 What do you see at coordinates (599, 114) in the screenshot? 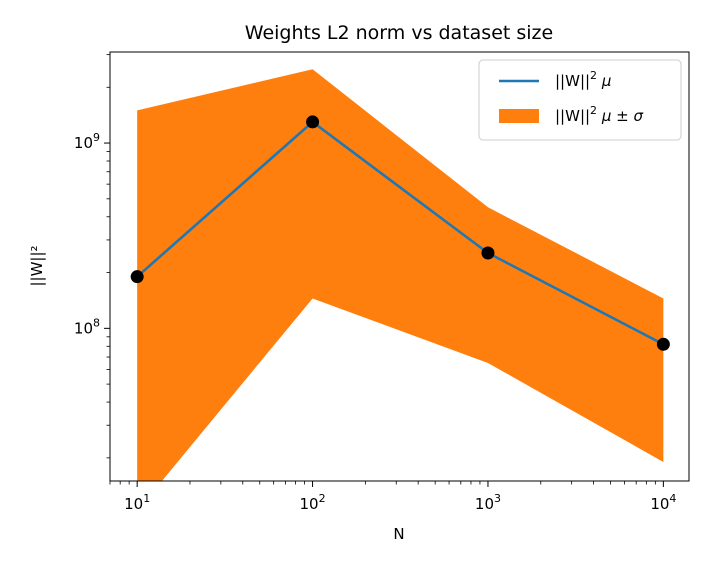
I see `legend-entry-label: ||W||2 μ ± σ` at bounding box center [599, 114].